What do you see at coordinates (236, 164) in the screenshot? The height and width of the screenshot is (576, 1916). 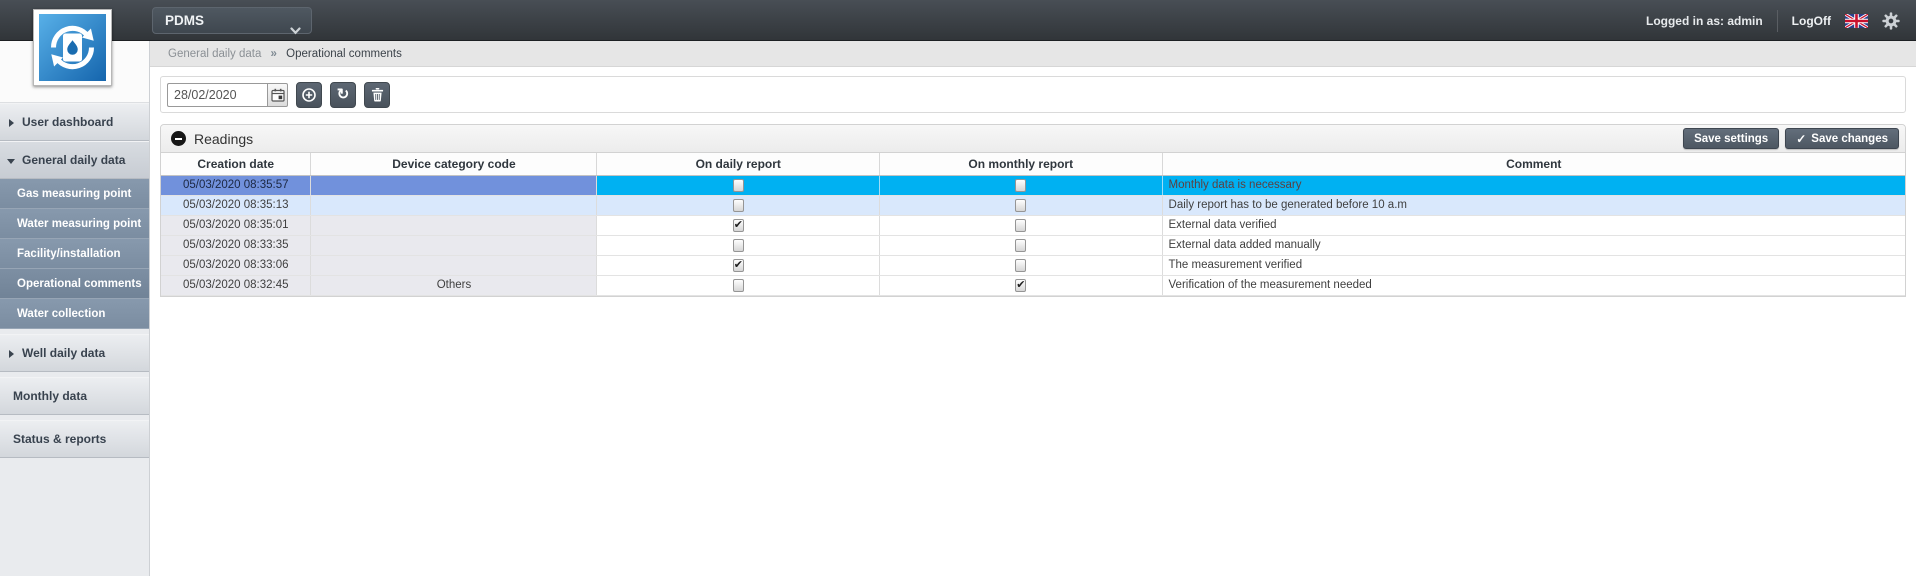 I see `column-header-creation-date: Creation date` at bounding box center [236, 164].